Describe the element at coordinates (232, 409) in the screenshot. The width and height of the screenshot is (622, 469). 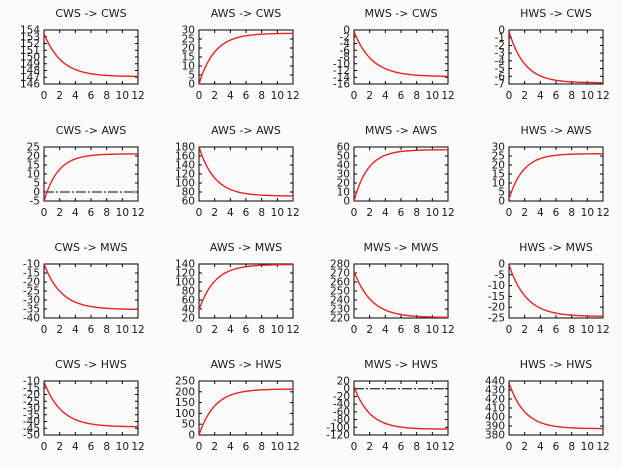
I see `subplot-aws-to-hws: AWS -> HWS 0 2 4 6 8 10 12 0 50 100 150 200 250` at that location.